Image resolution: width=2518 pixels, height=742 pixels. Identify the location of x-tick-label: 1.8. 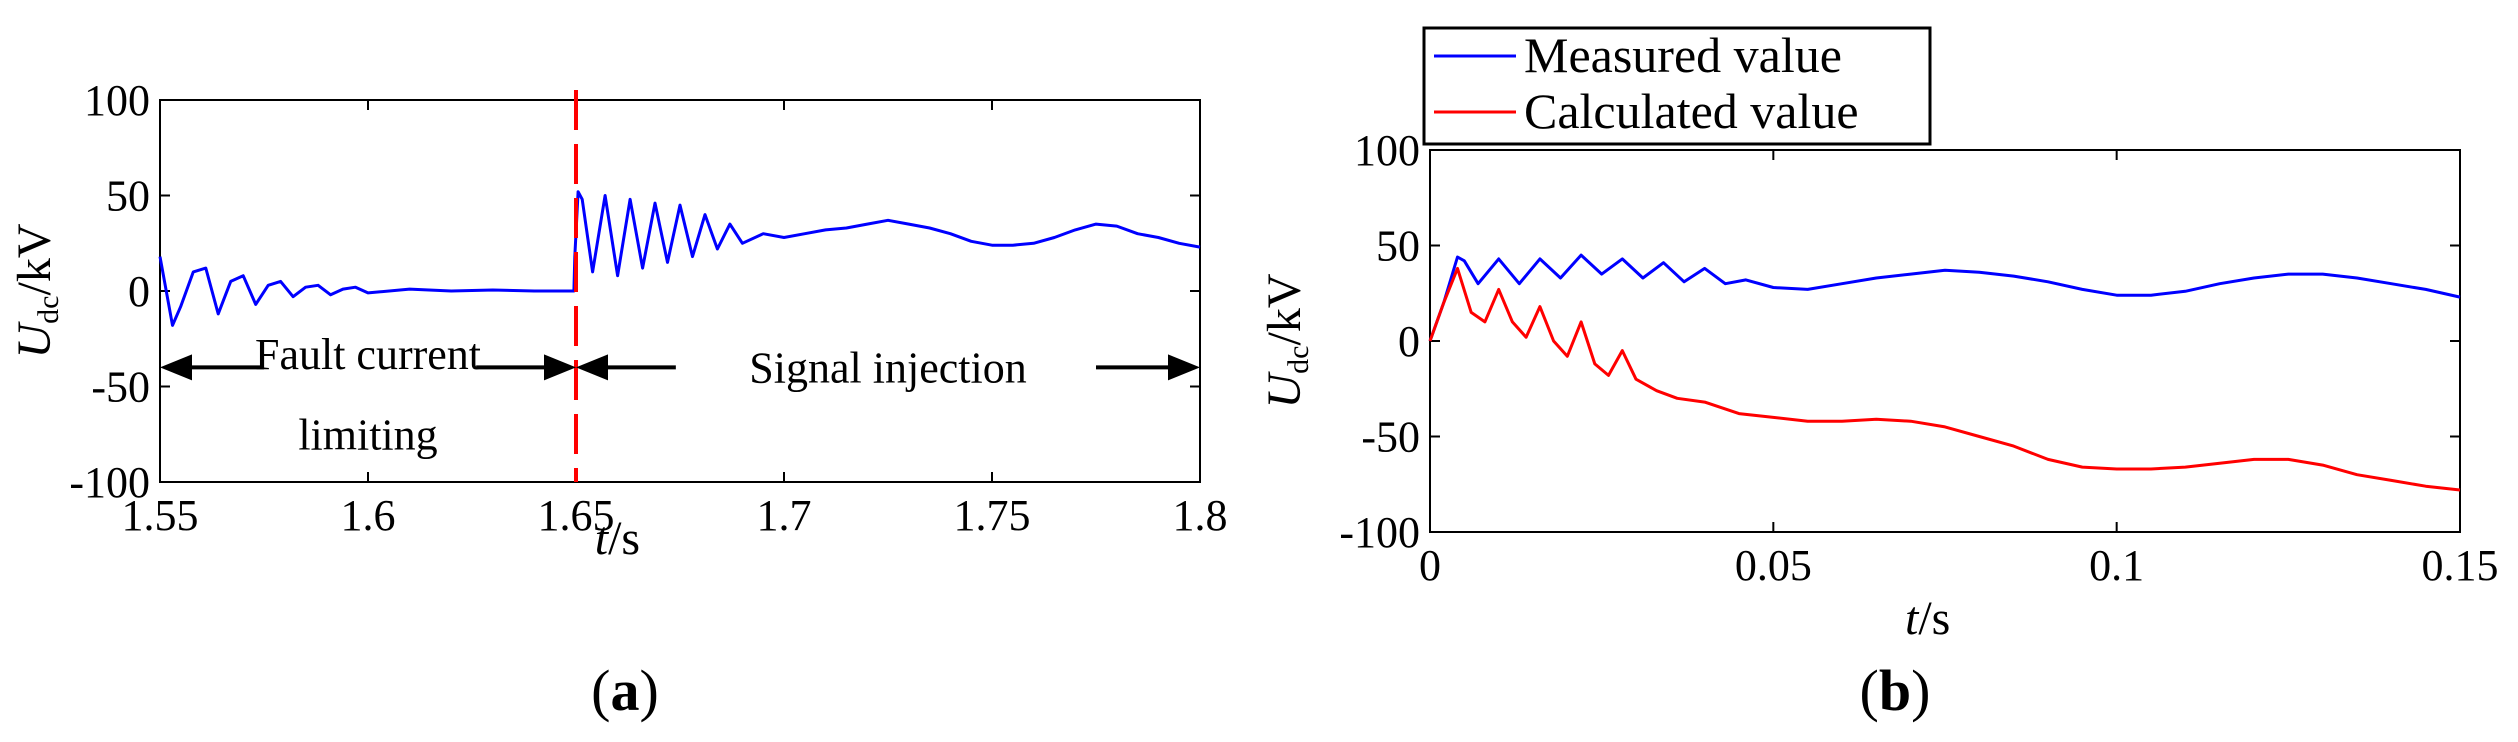
(1200, 515).